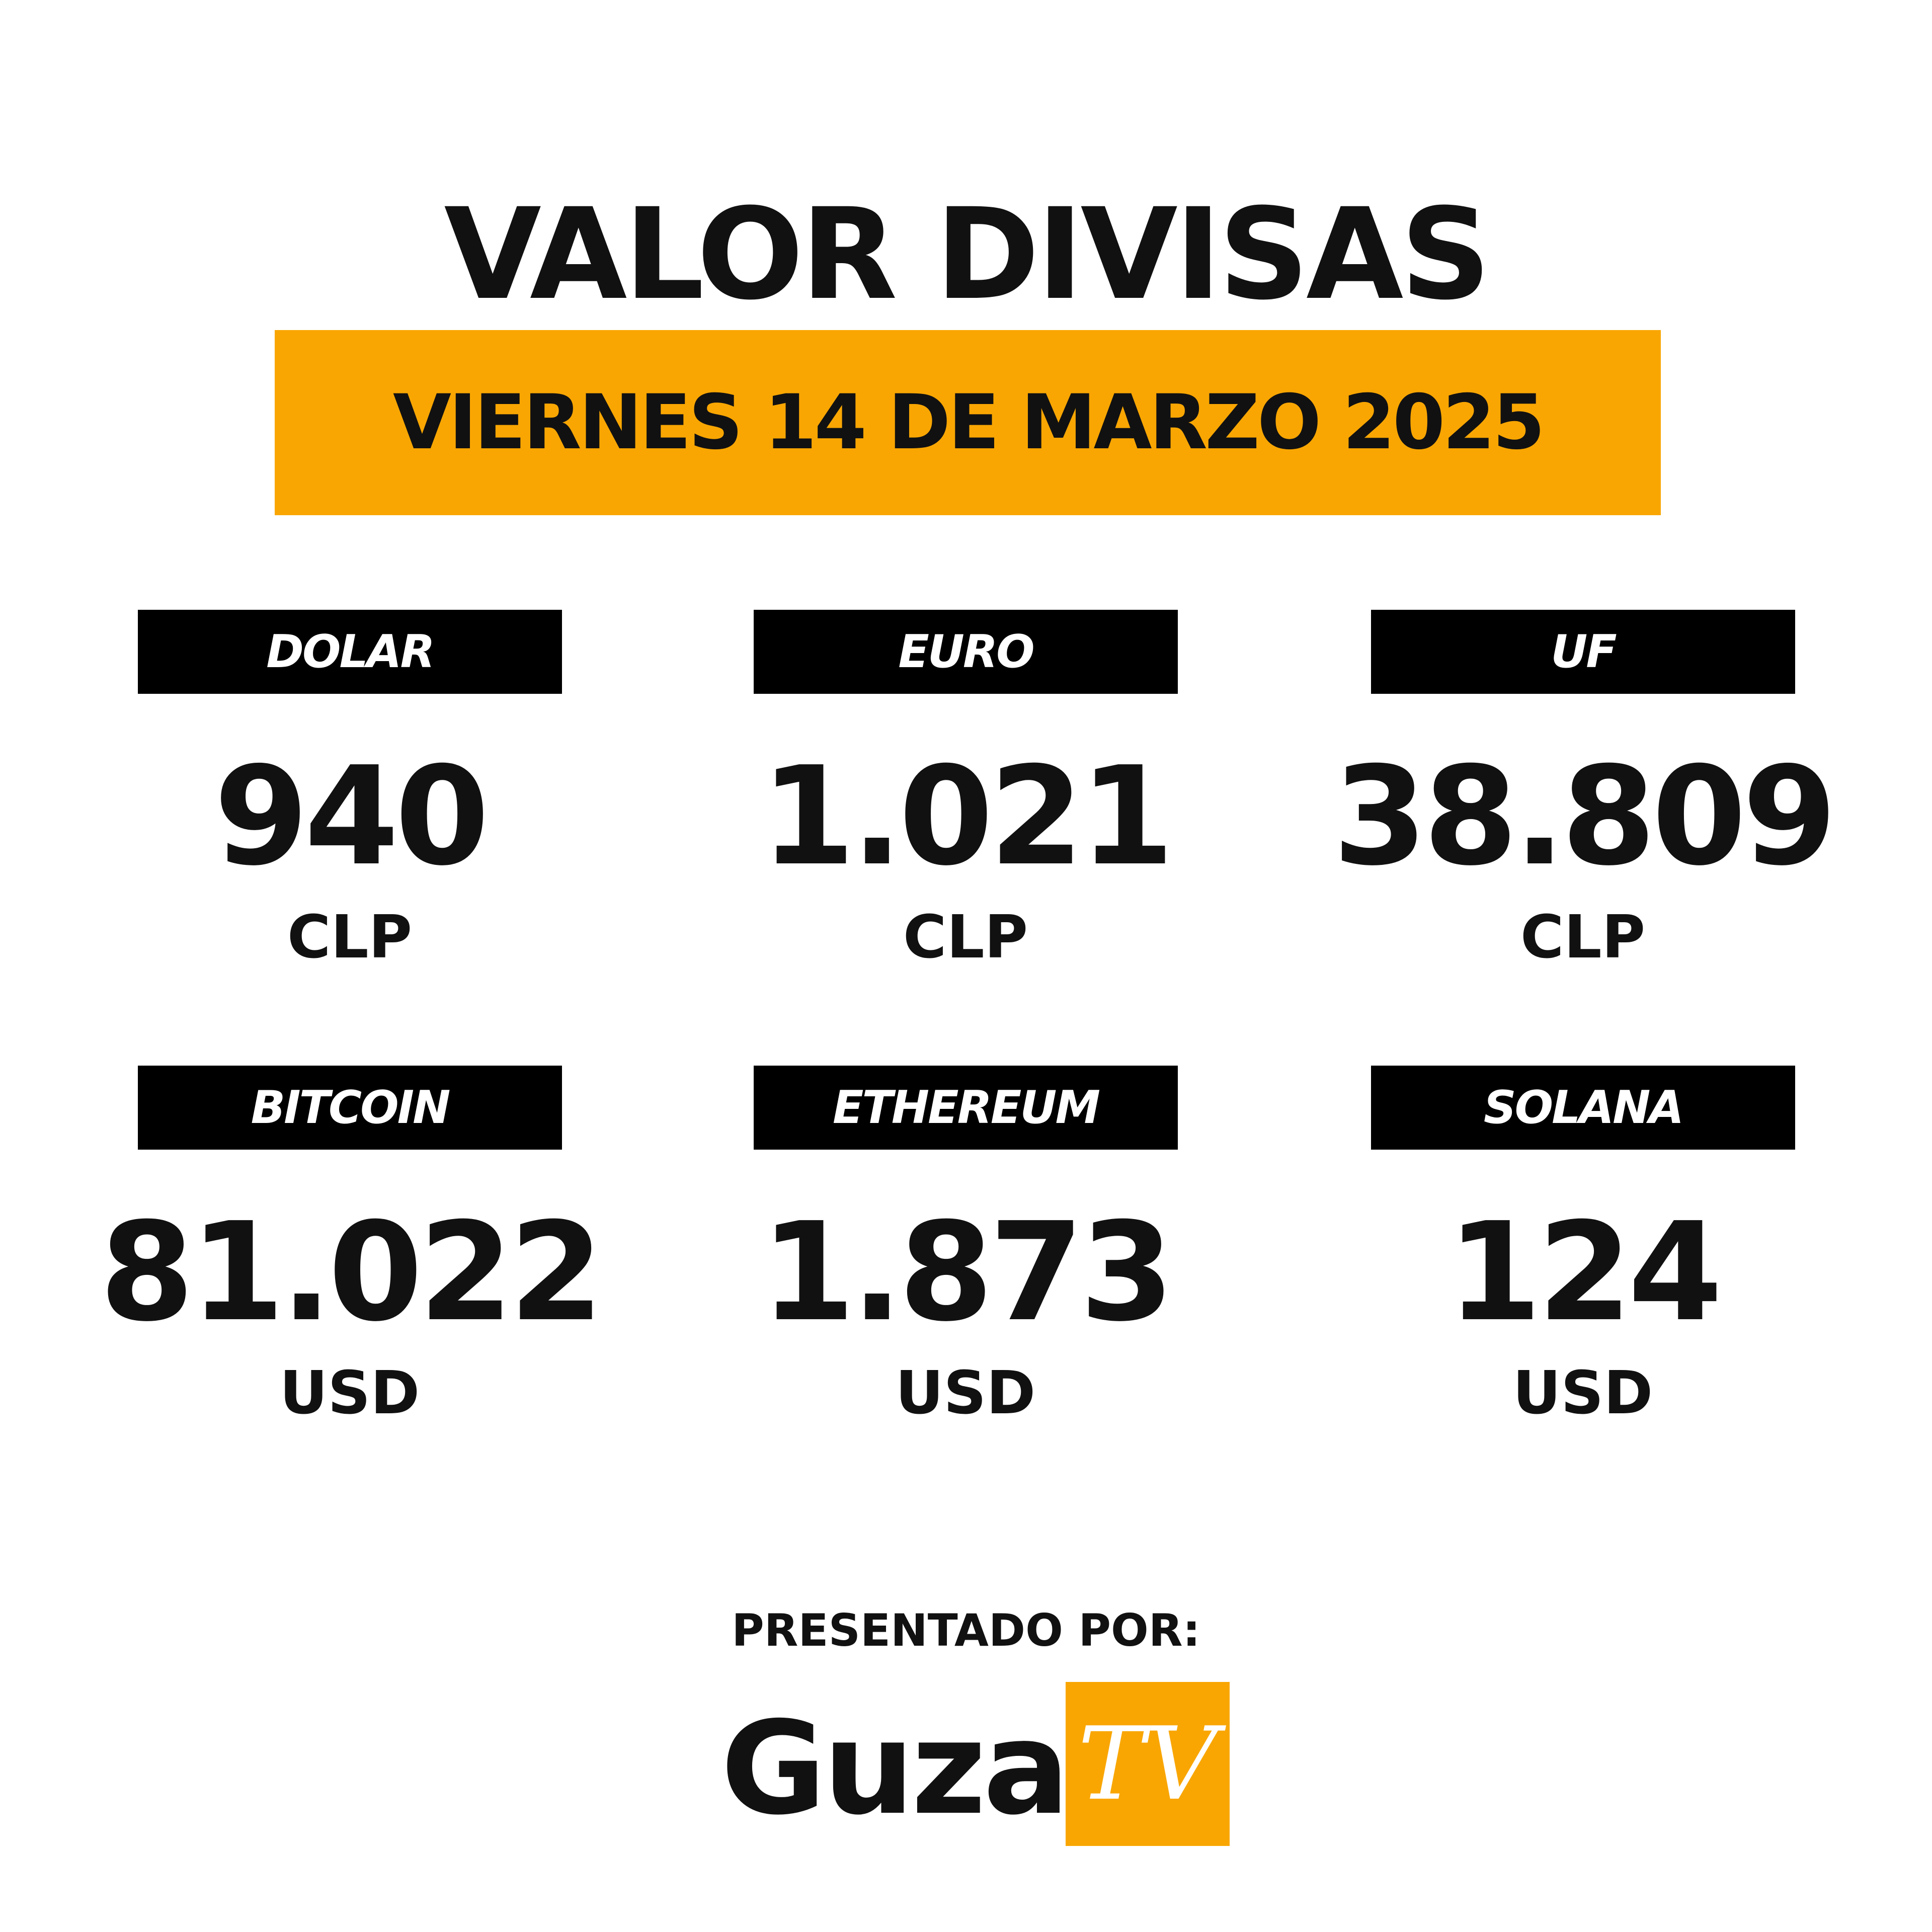  What do you see at coordinates (1585, 817) in the screenshot?
I see `item-value: 38.809` at bounding box center [1585, 817].